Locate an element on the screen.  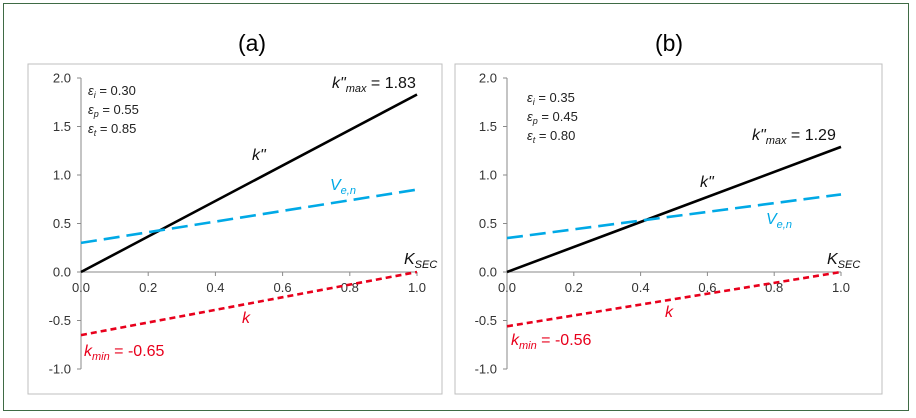
chart-a-param-p: εp = 0.55 is located at coordinates (113, 110).